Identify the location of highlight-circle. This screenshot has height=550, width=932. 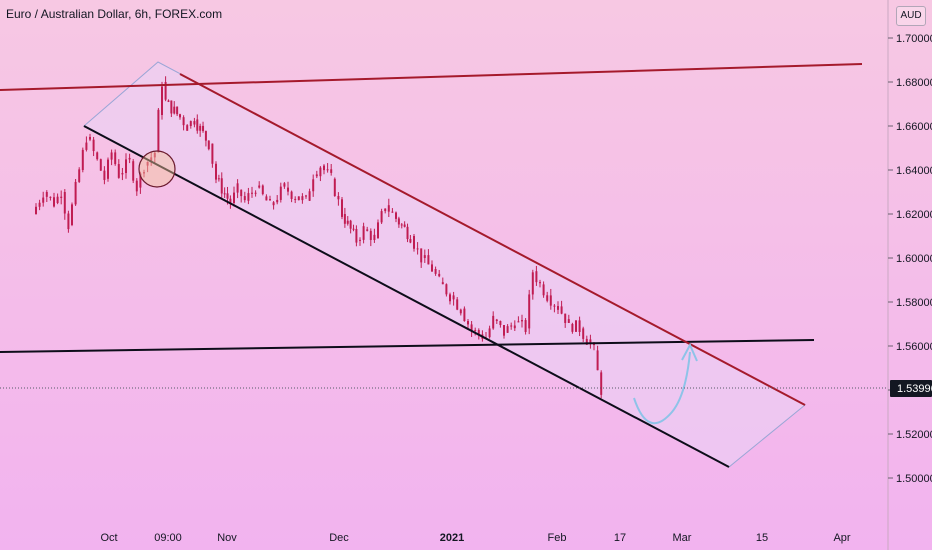
(157, 169).